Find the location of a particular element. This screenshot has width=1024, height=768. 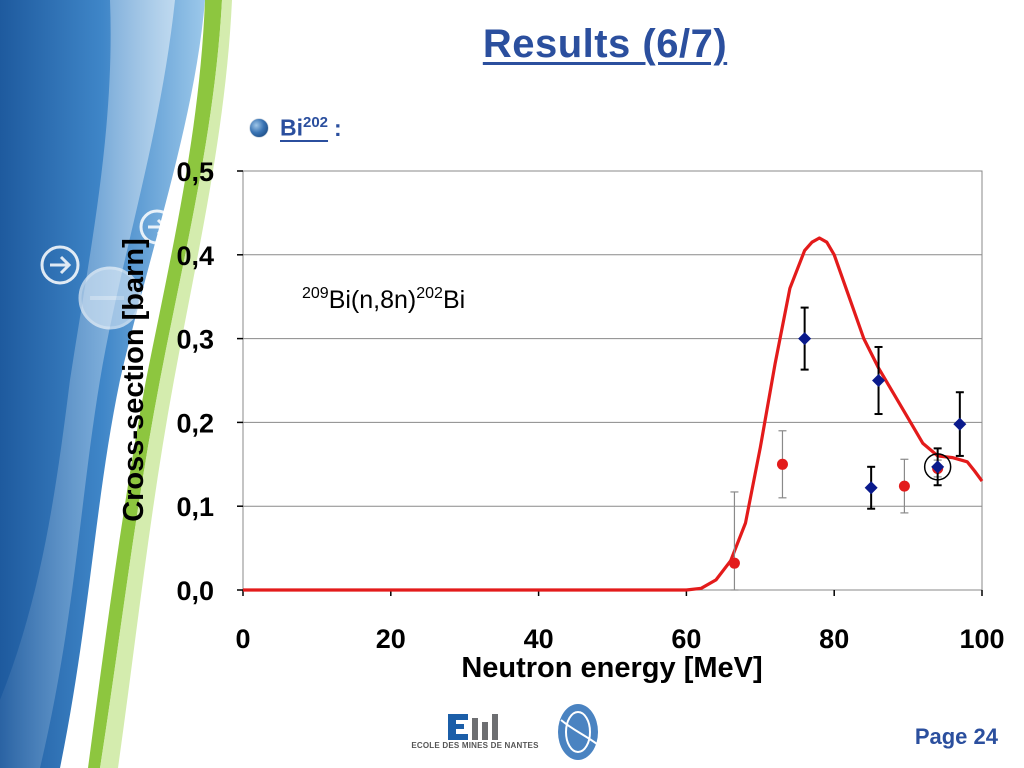

y-tick-labels: 0,0 0,1 0,2 0,3 0,4 0,5 is located at coordinates (209, 381).